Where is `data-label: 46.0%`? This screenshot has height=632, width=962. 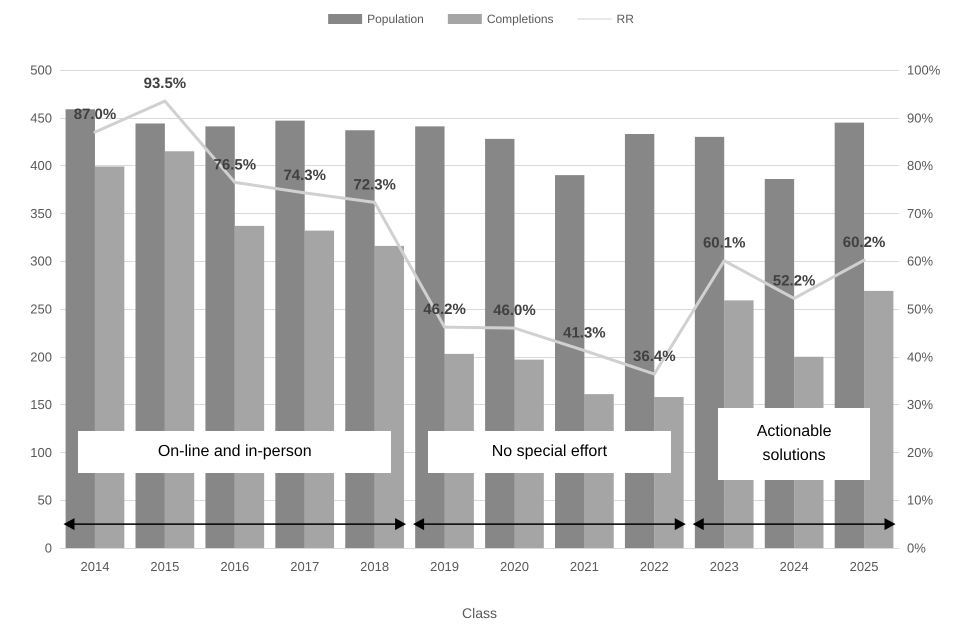
data-label: 46.0% is located at coordinates (514, 311).